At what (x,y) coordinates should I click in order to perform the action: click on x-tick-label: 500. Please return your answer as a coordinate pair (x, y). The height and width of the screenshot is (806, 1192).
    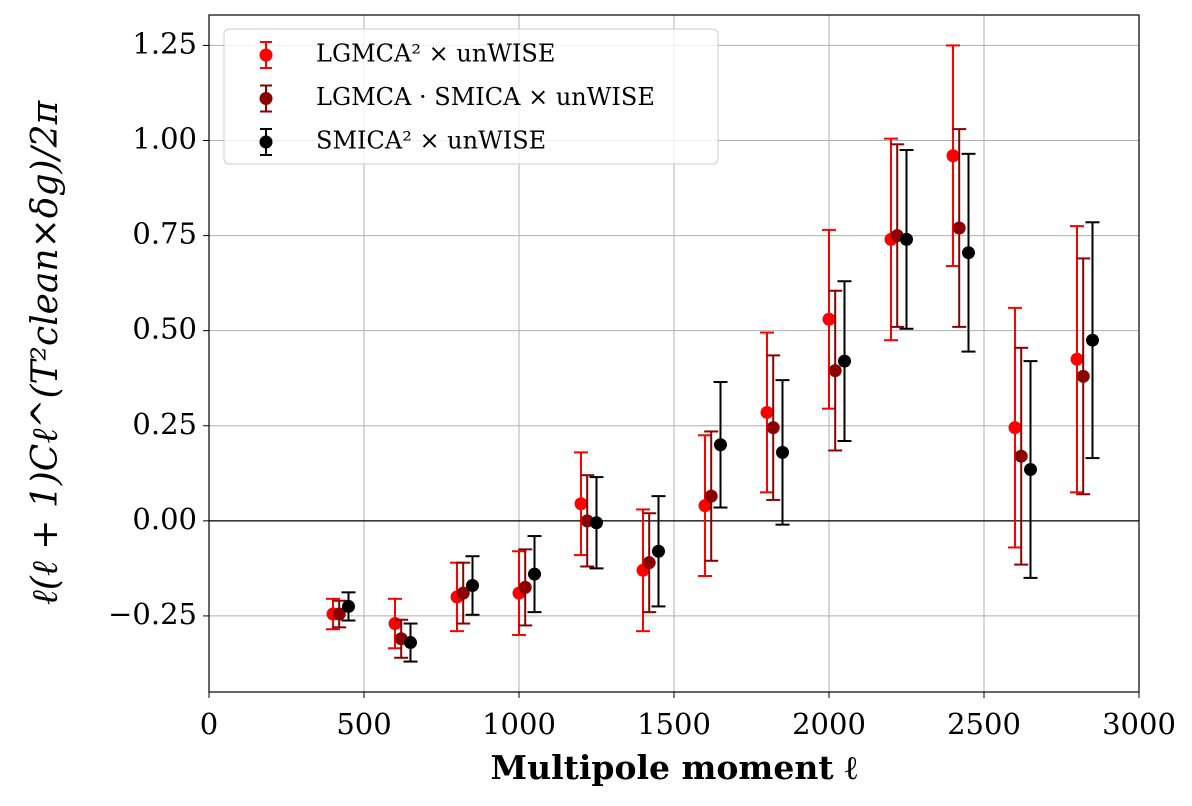
    Looking at the image, I should click on (363, 724).